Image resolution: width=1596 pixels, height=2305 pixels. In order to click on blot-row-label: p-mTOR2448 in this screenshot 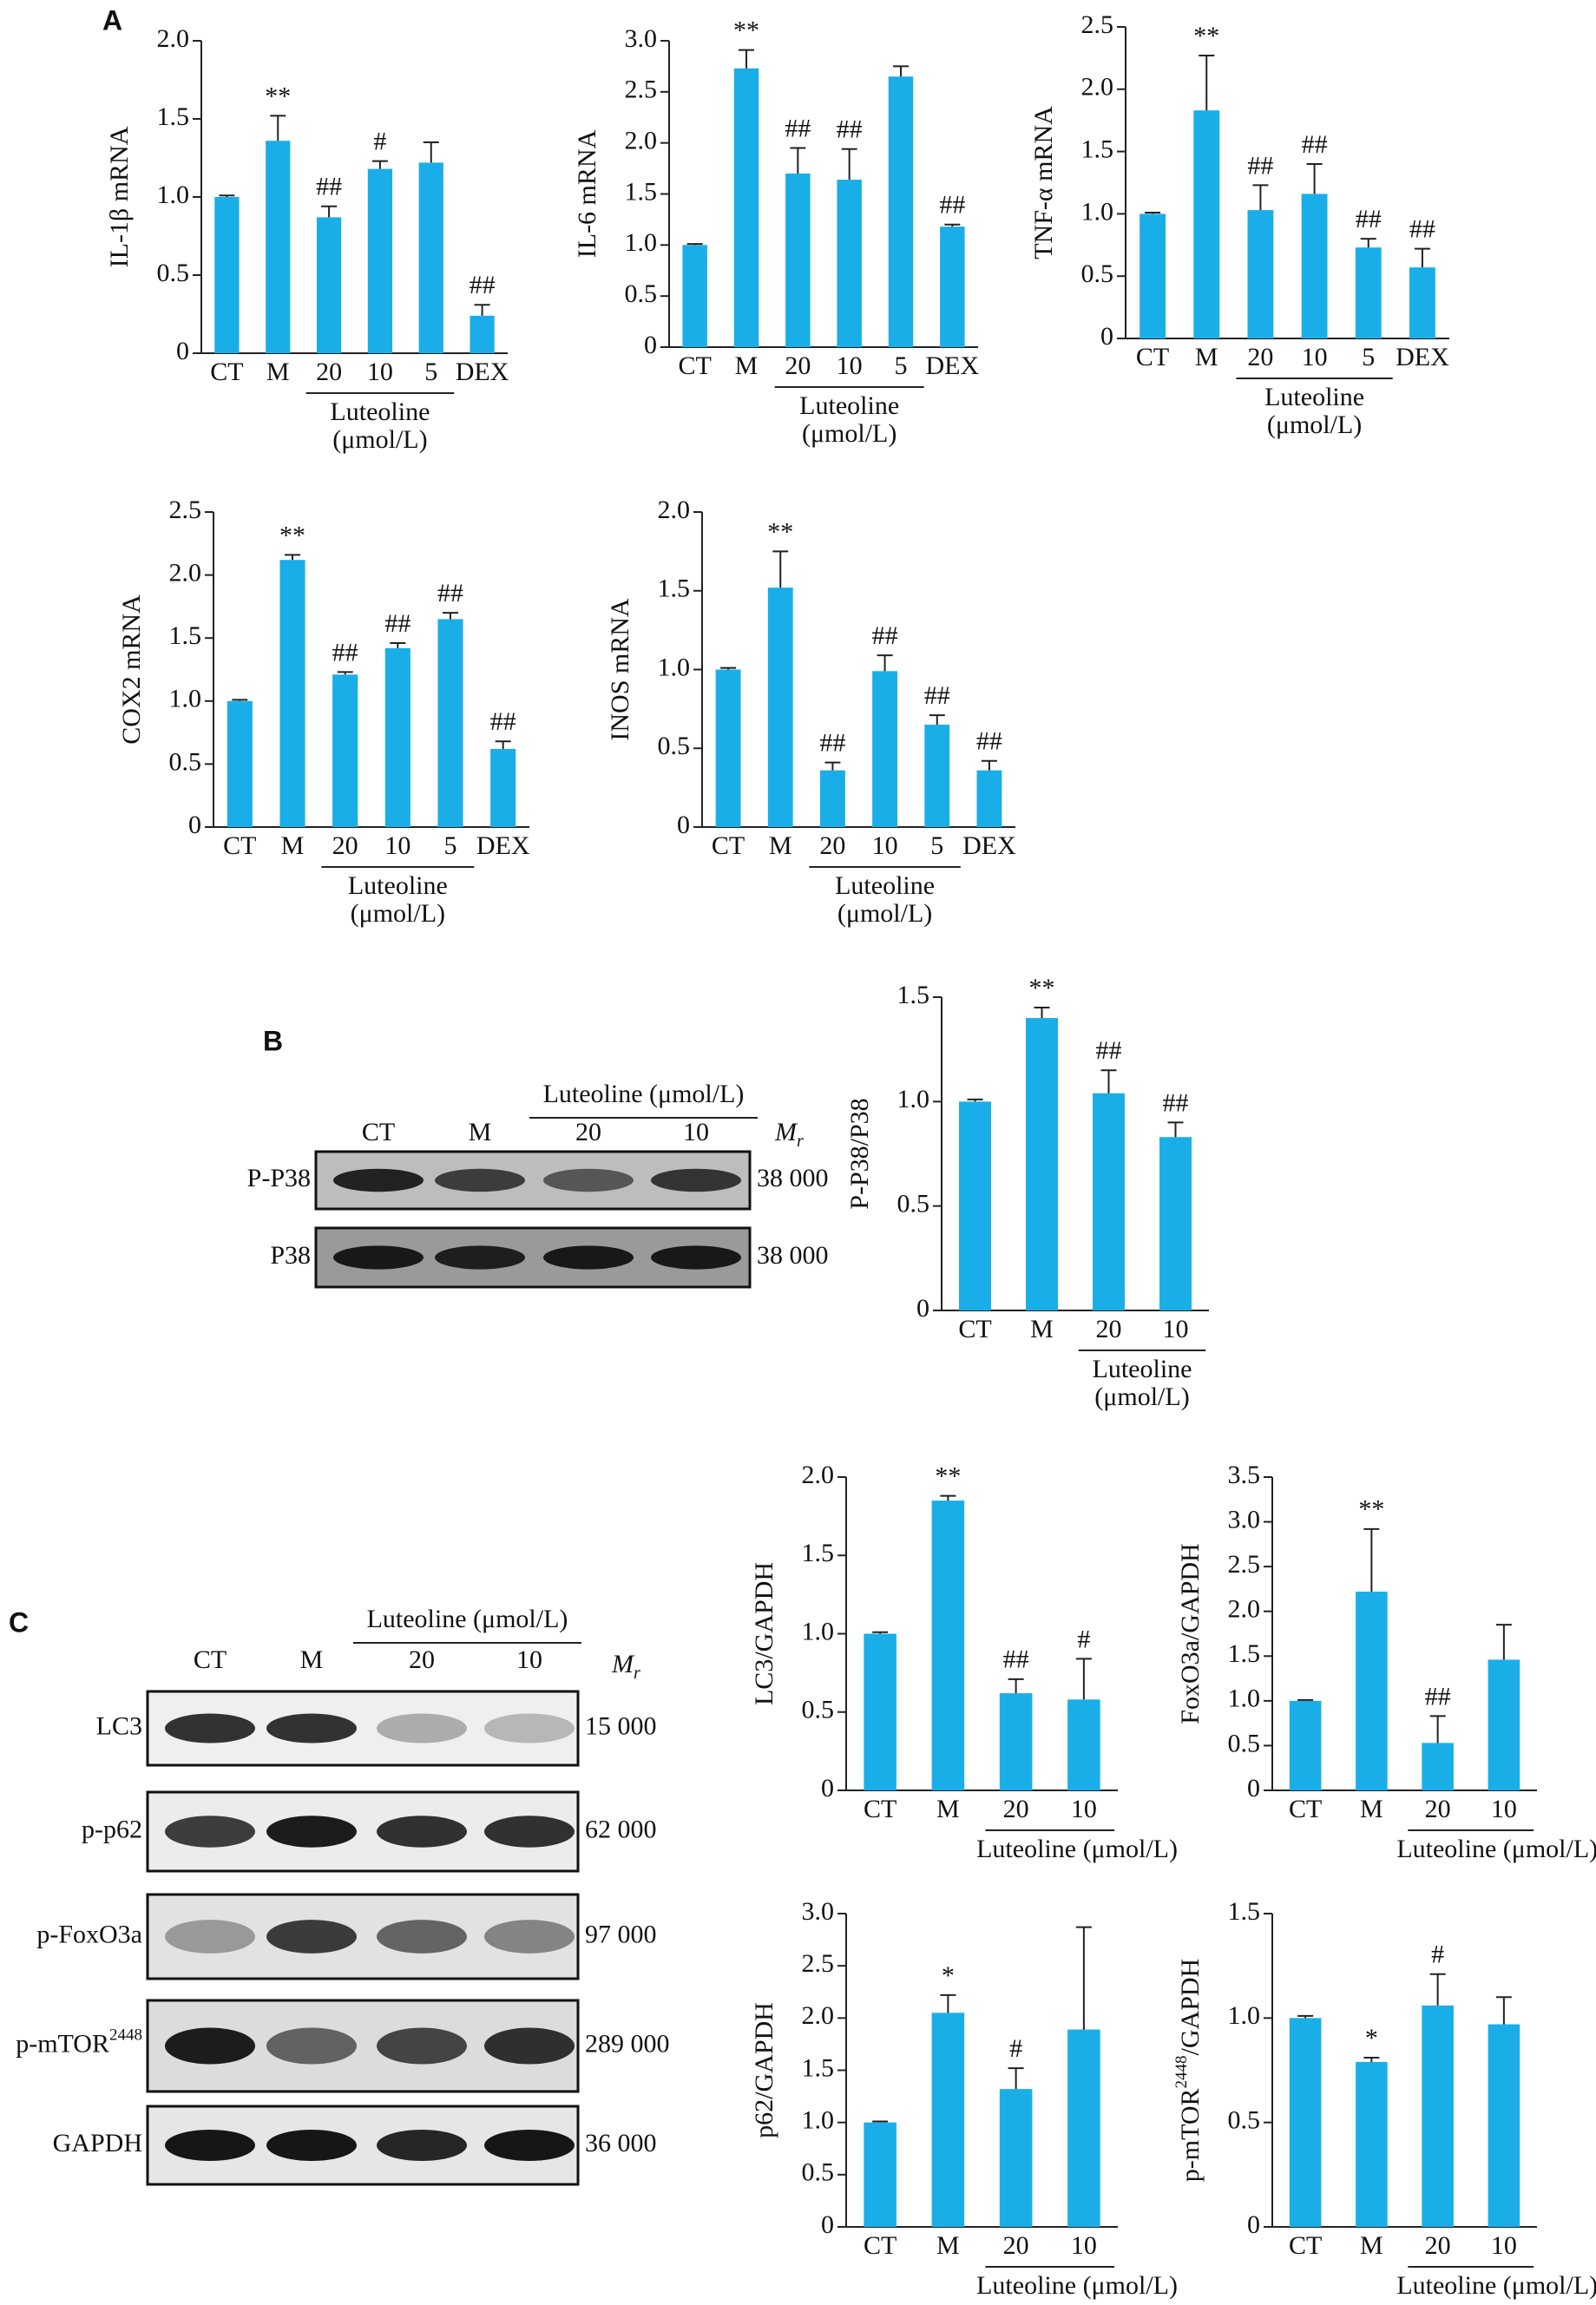, I will do `click(79, 2042)`.